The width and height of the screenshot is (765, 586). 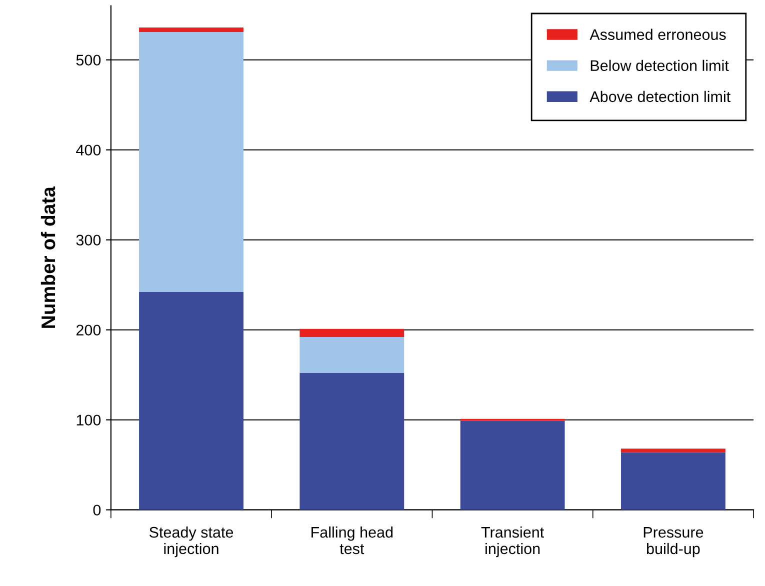 I want to click on x-tick-label: Steady state injection, so click(x=191, y=542).